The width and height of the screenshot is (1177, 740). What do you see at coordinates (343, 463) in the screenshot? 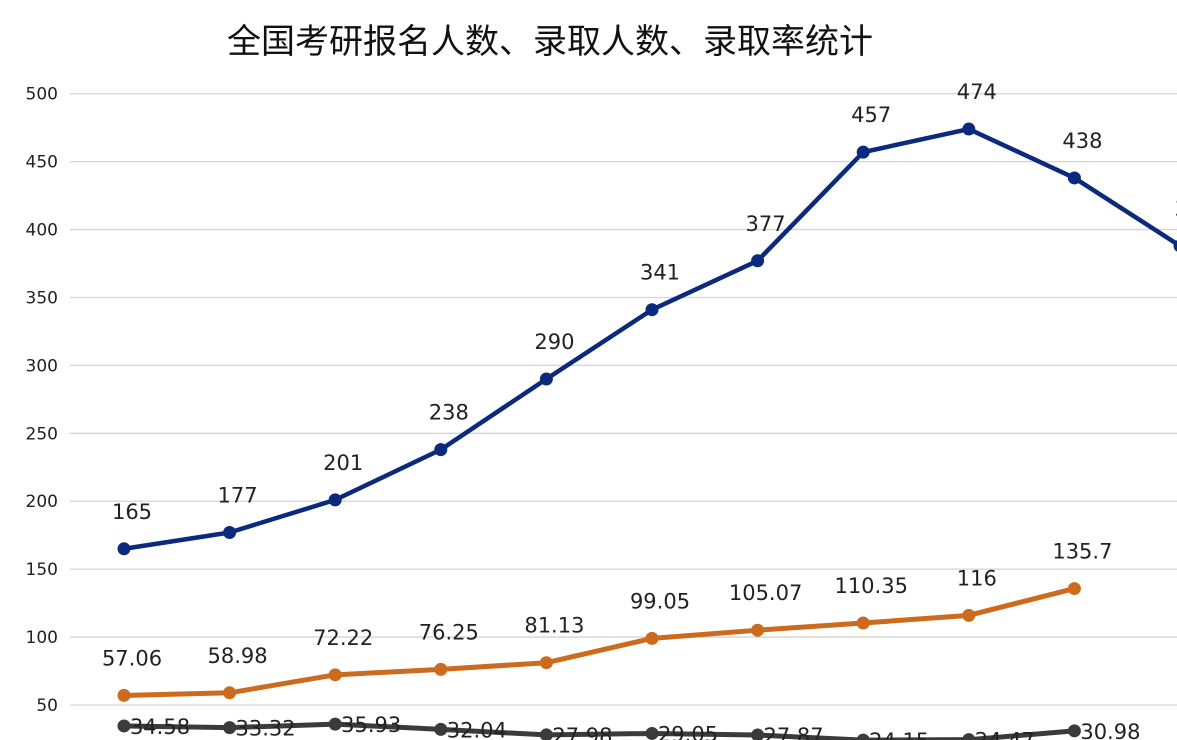
I see `data-label: 201` at bounding box center [343, 463].